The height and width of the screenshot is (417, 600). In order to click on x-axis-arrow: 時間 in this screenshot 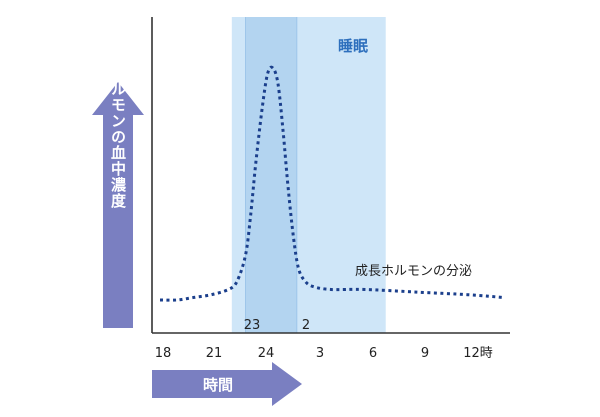, I will do `click(227, 384)`.